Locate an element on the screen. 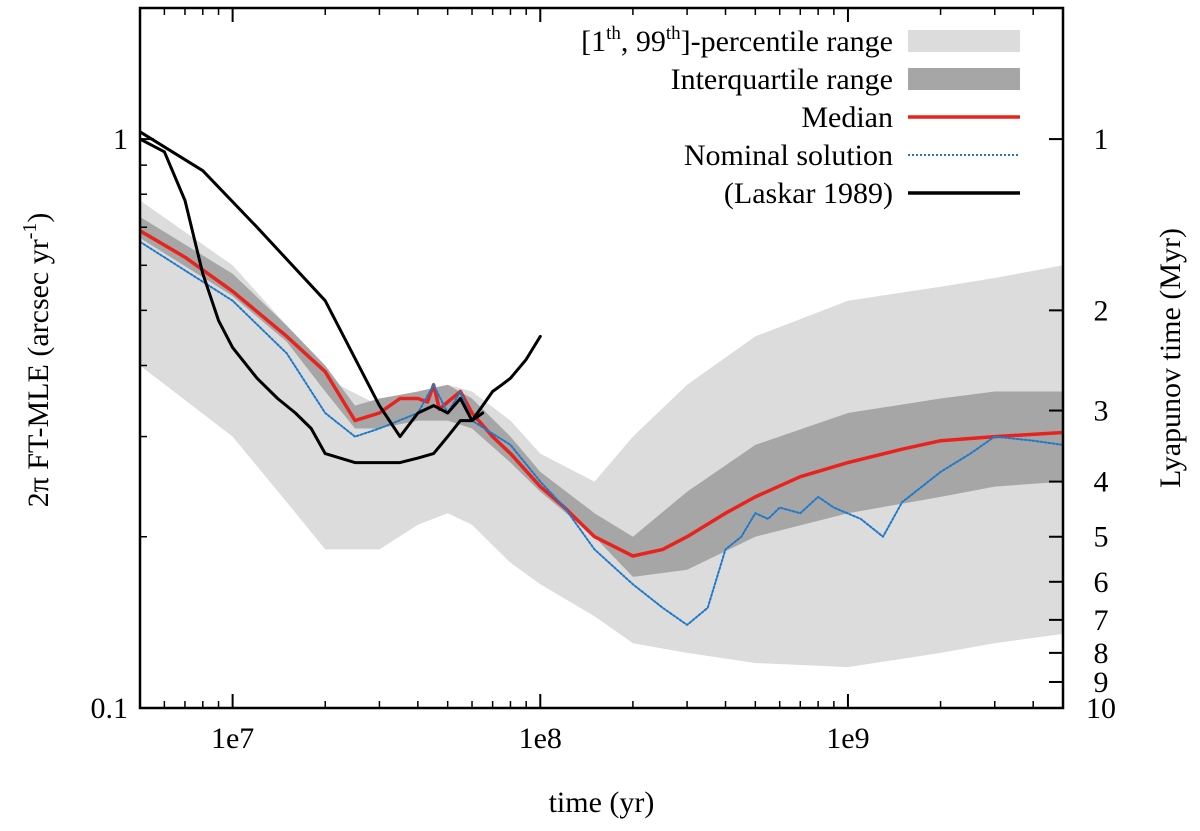 The width and height of the screenshot is (1200, 831). legend-item-laskar: (Laskar 1989) is located at coordinates (872, 193).